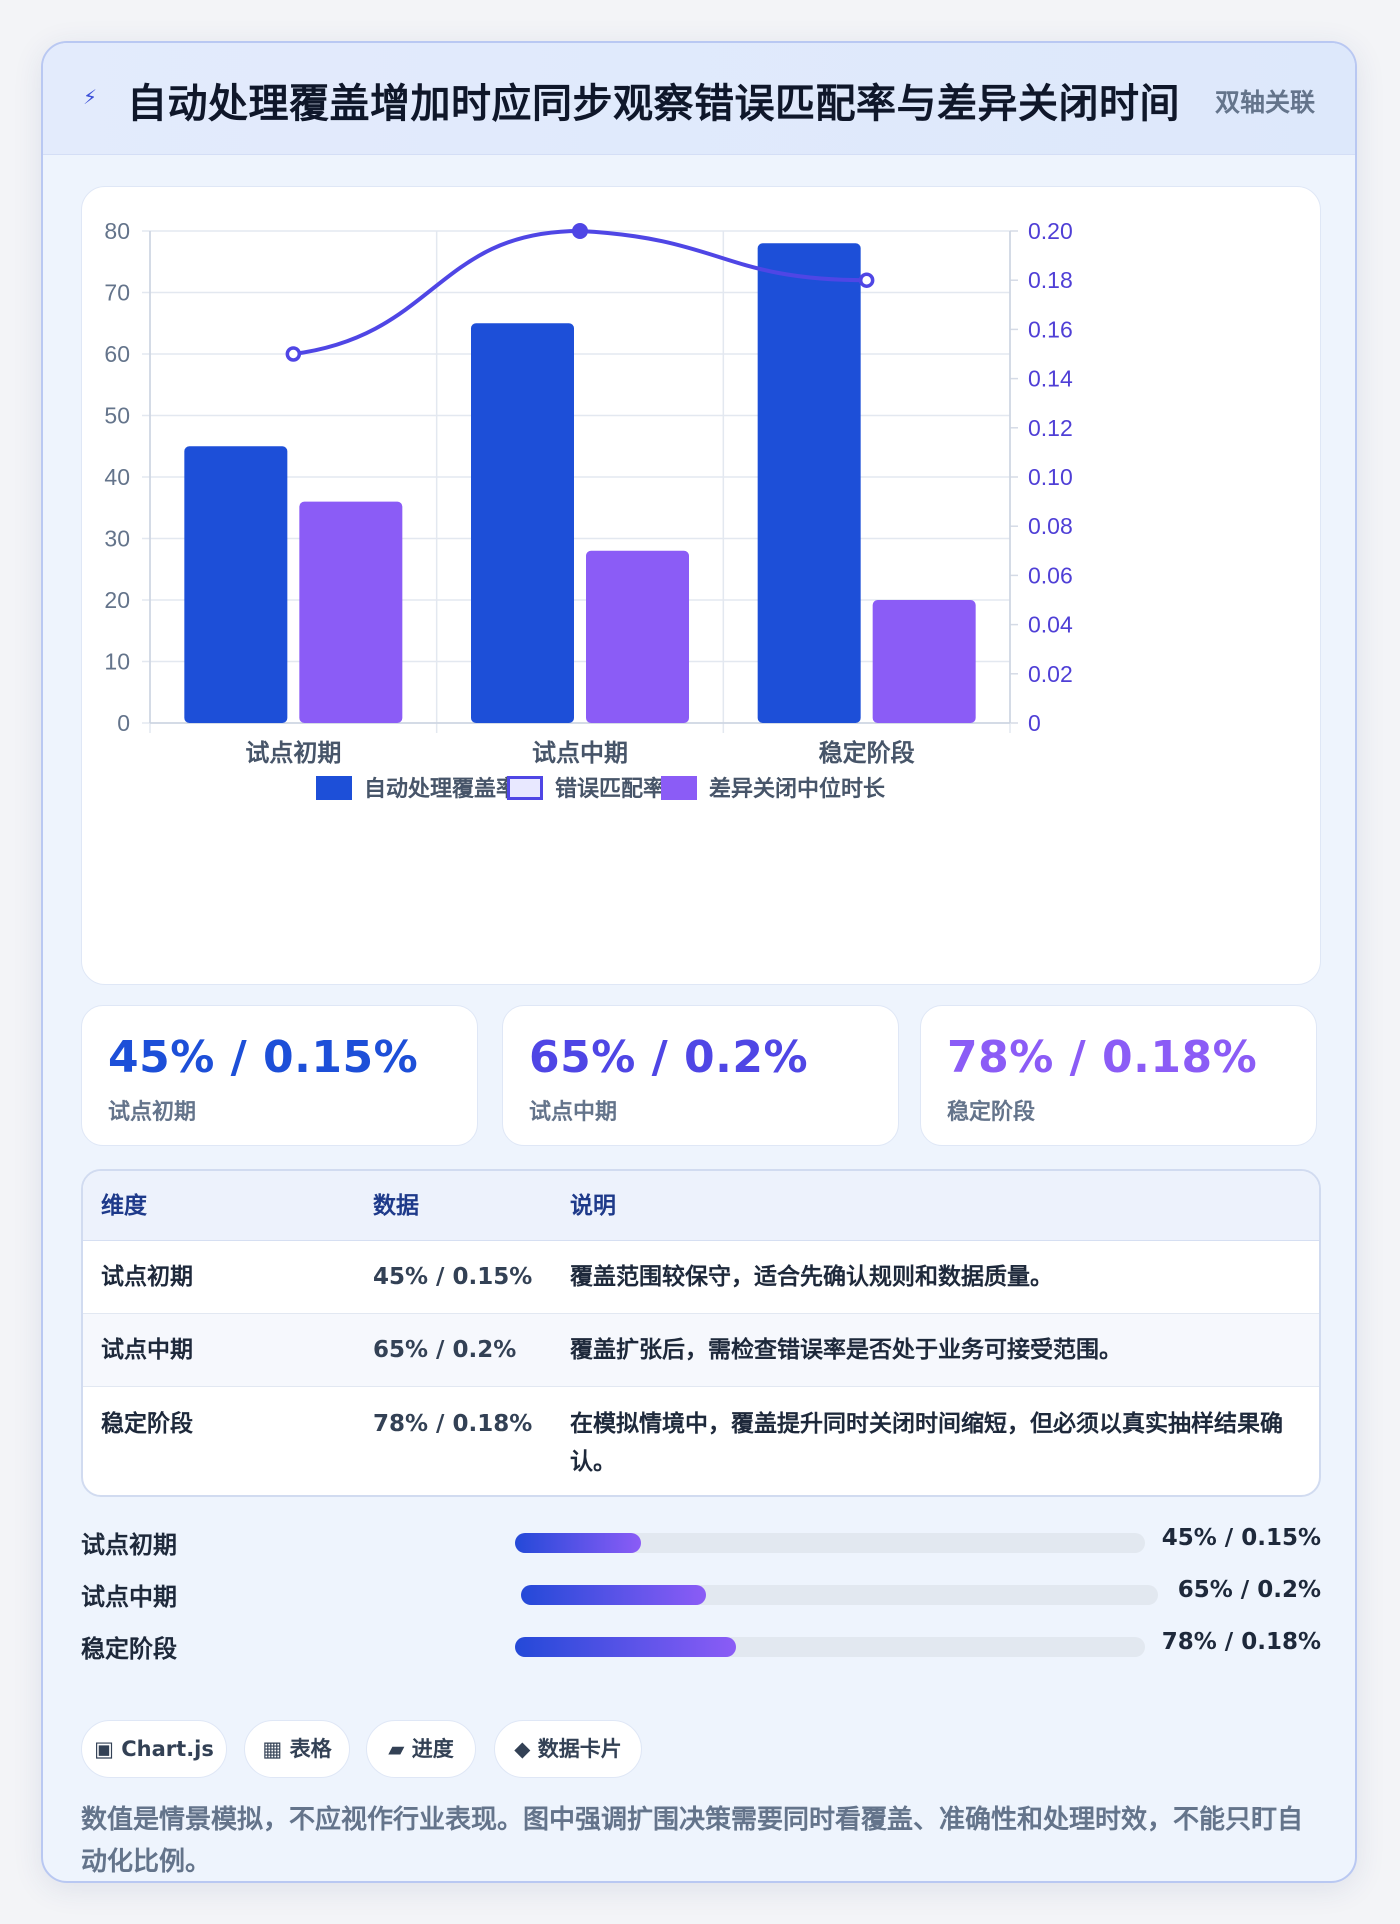 Image resolution: width=1400 pixels, height=1924 pixels. I want to click on y2-tick-label: 0.06, so click(1050, 575).